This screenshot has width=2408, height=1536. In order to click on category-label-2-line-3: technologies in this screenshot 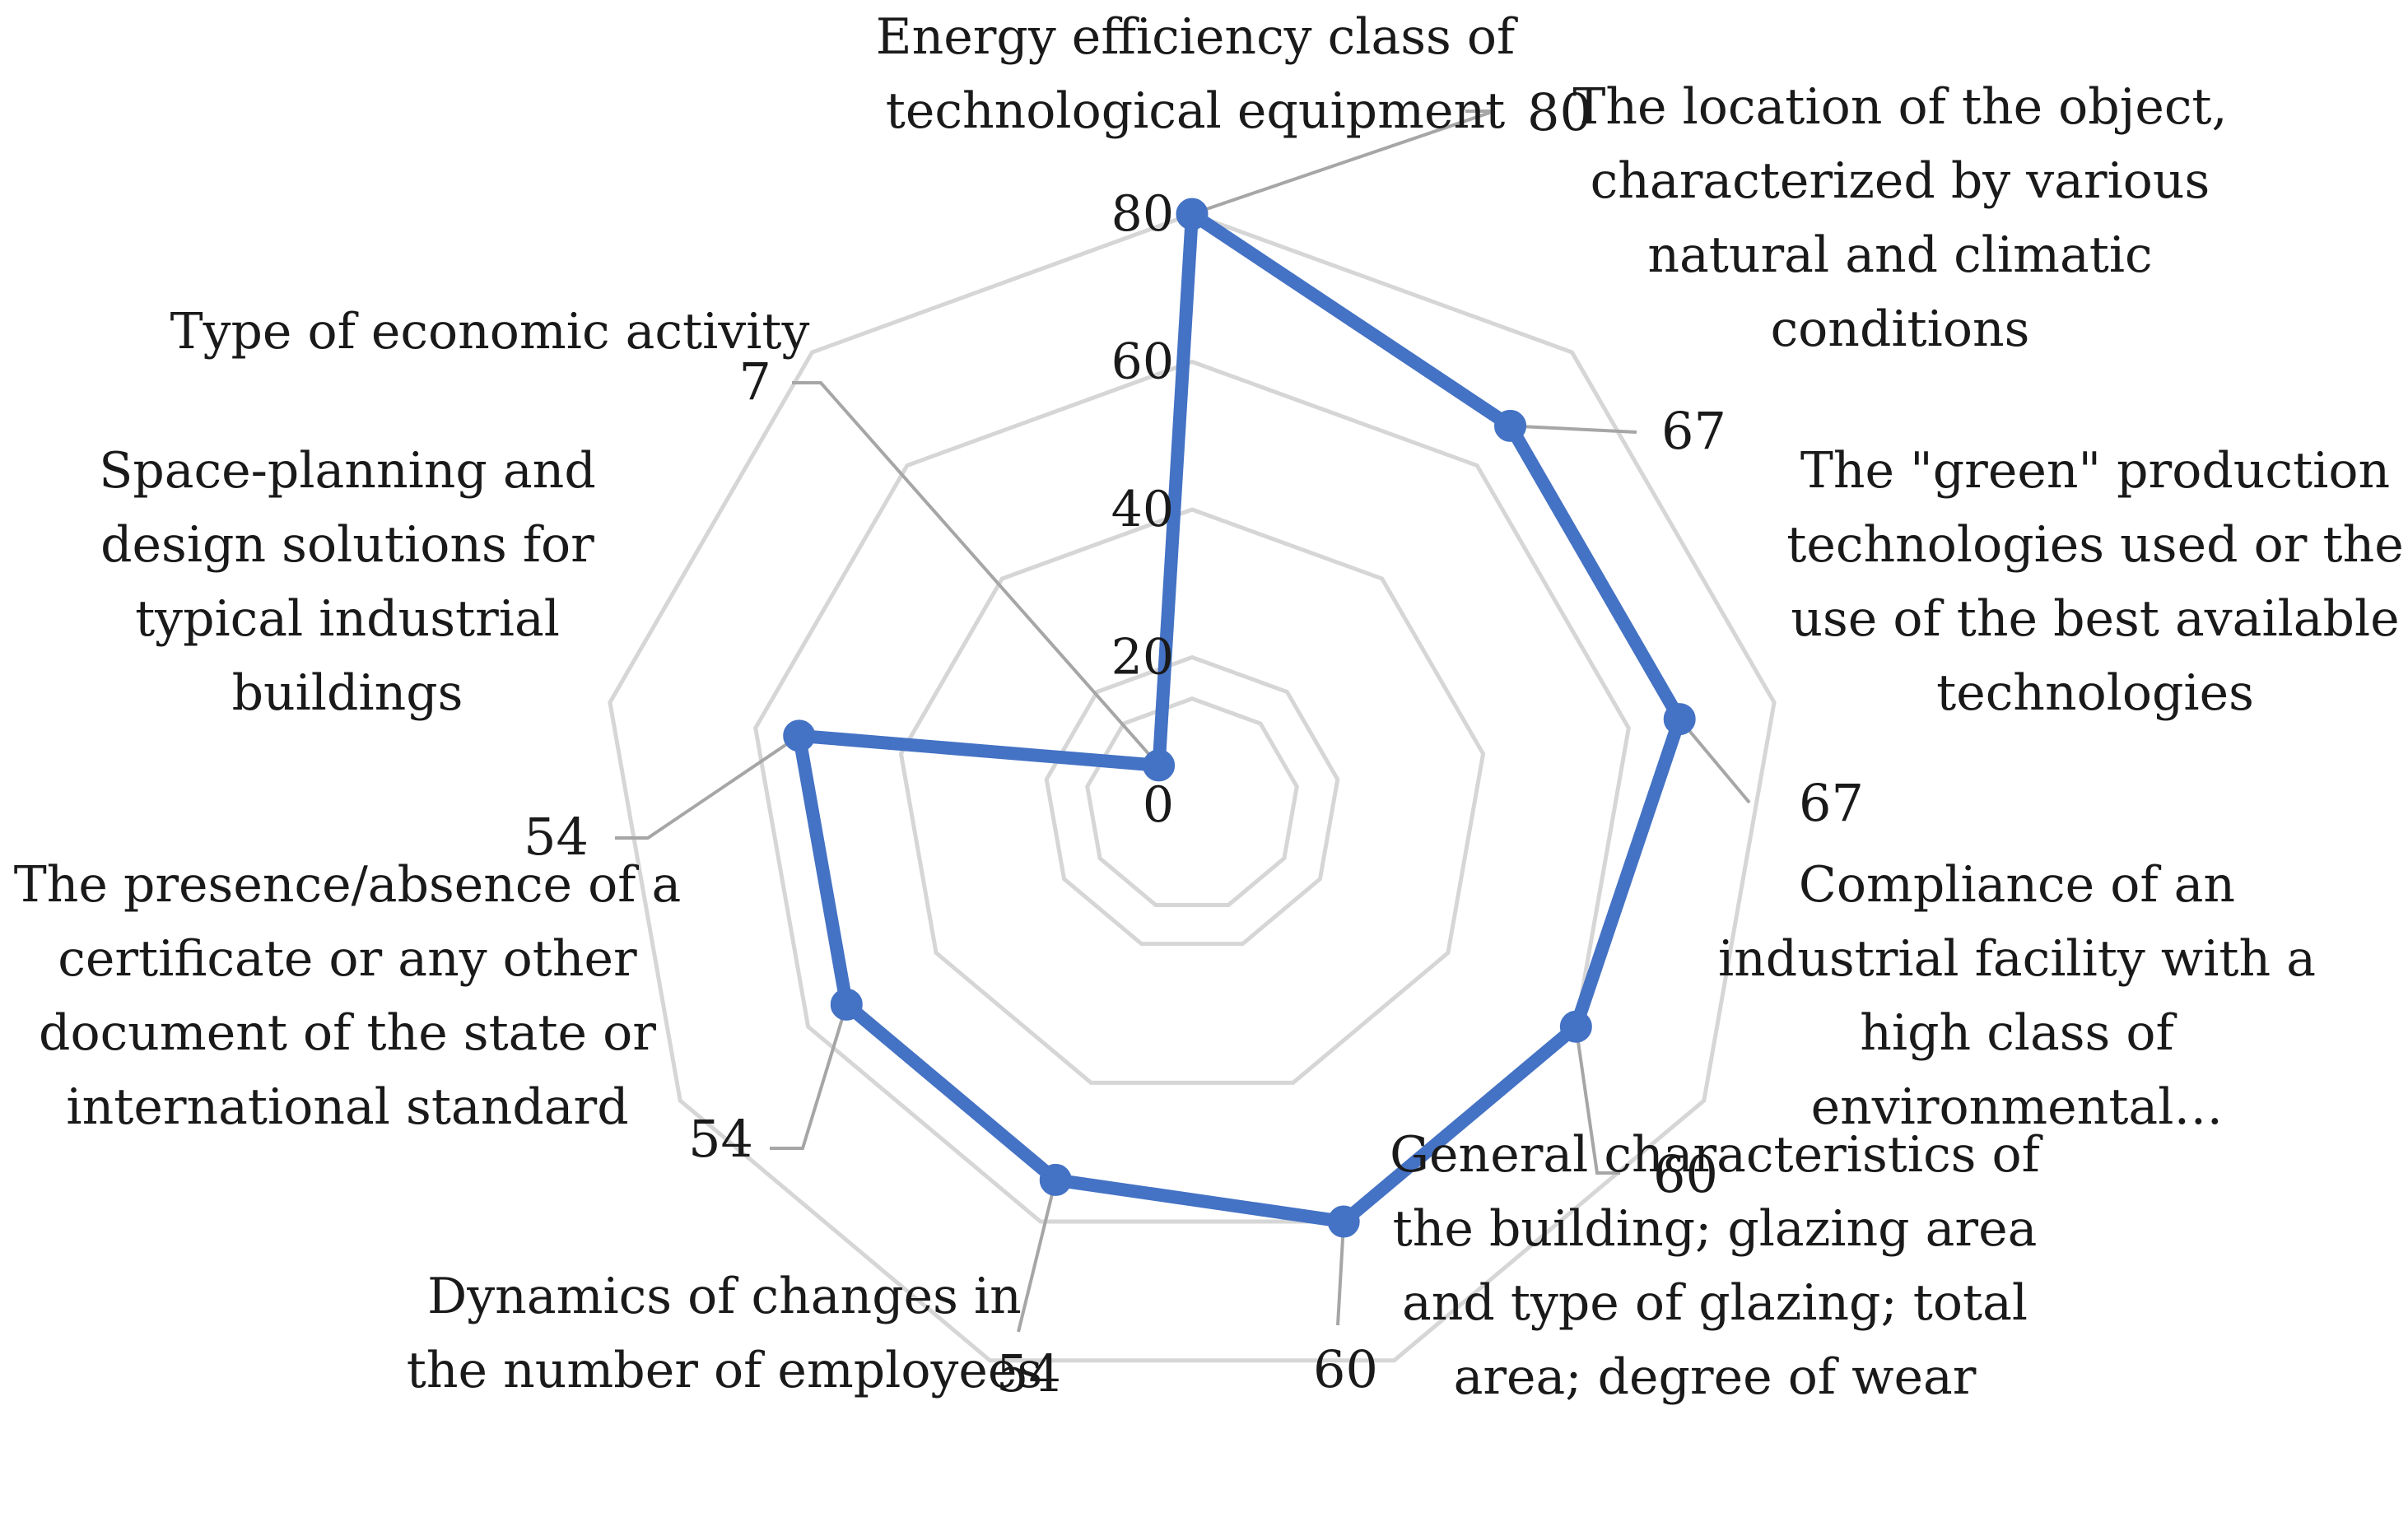, I will do `click(2095, 693)`.